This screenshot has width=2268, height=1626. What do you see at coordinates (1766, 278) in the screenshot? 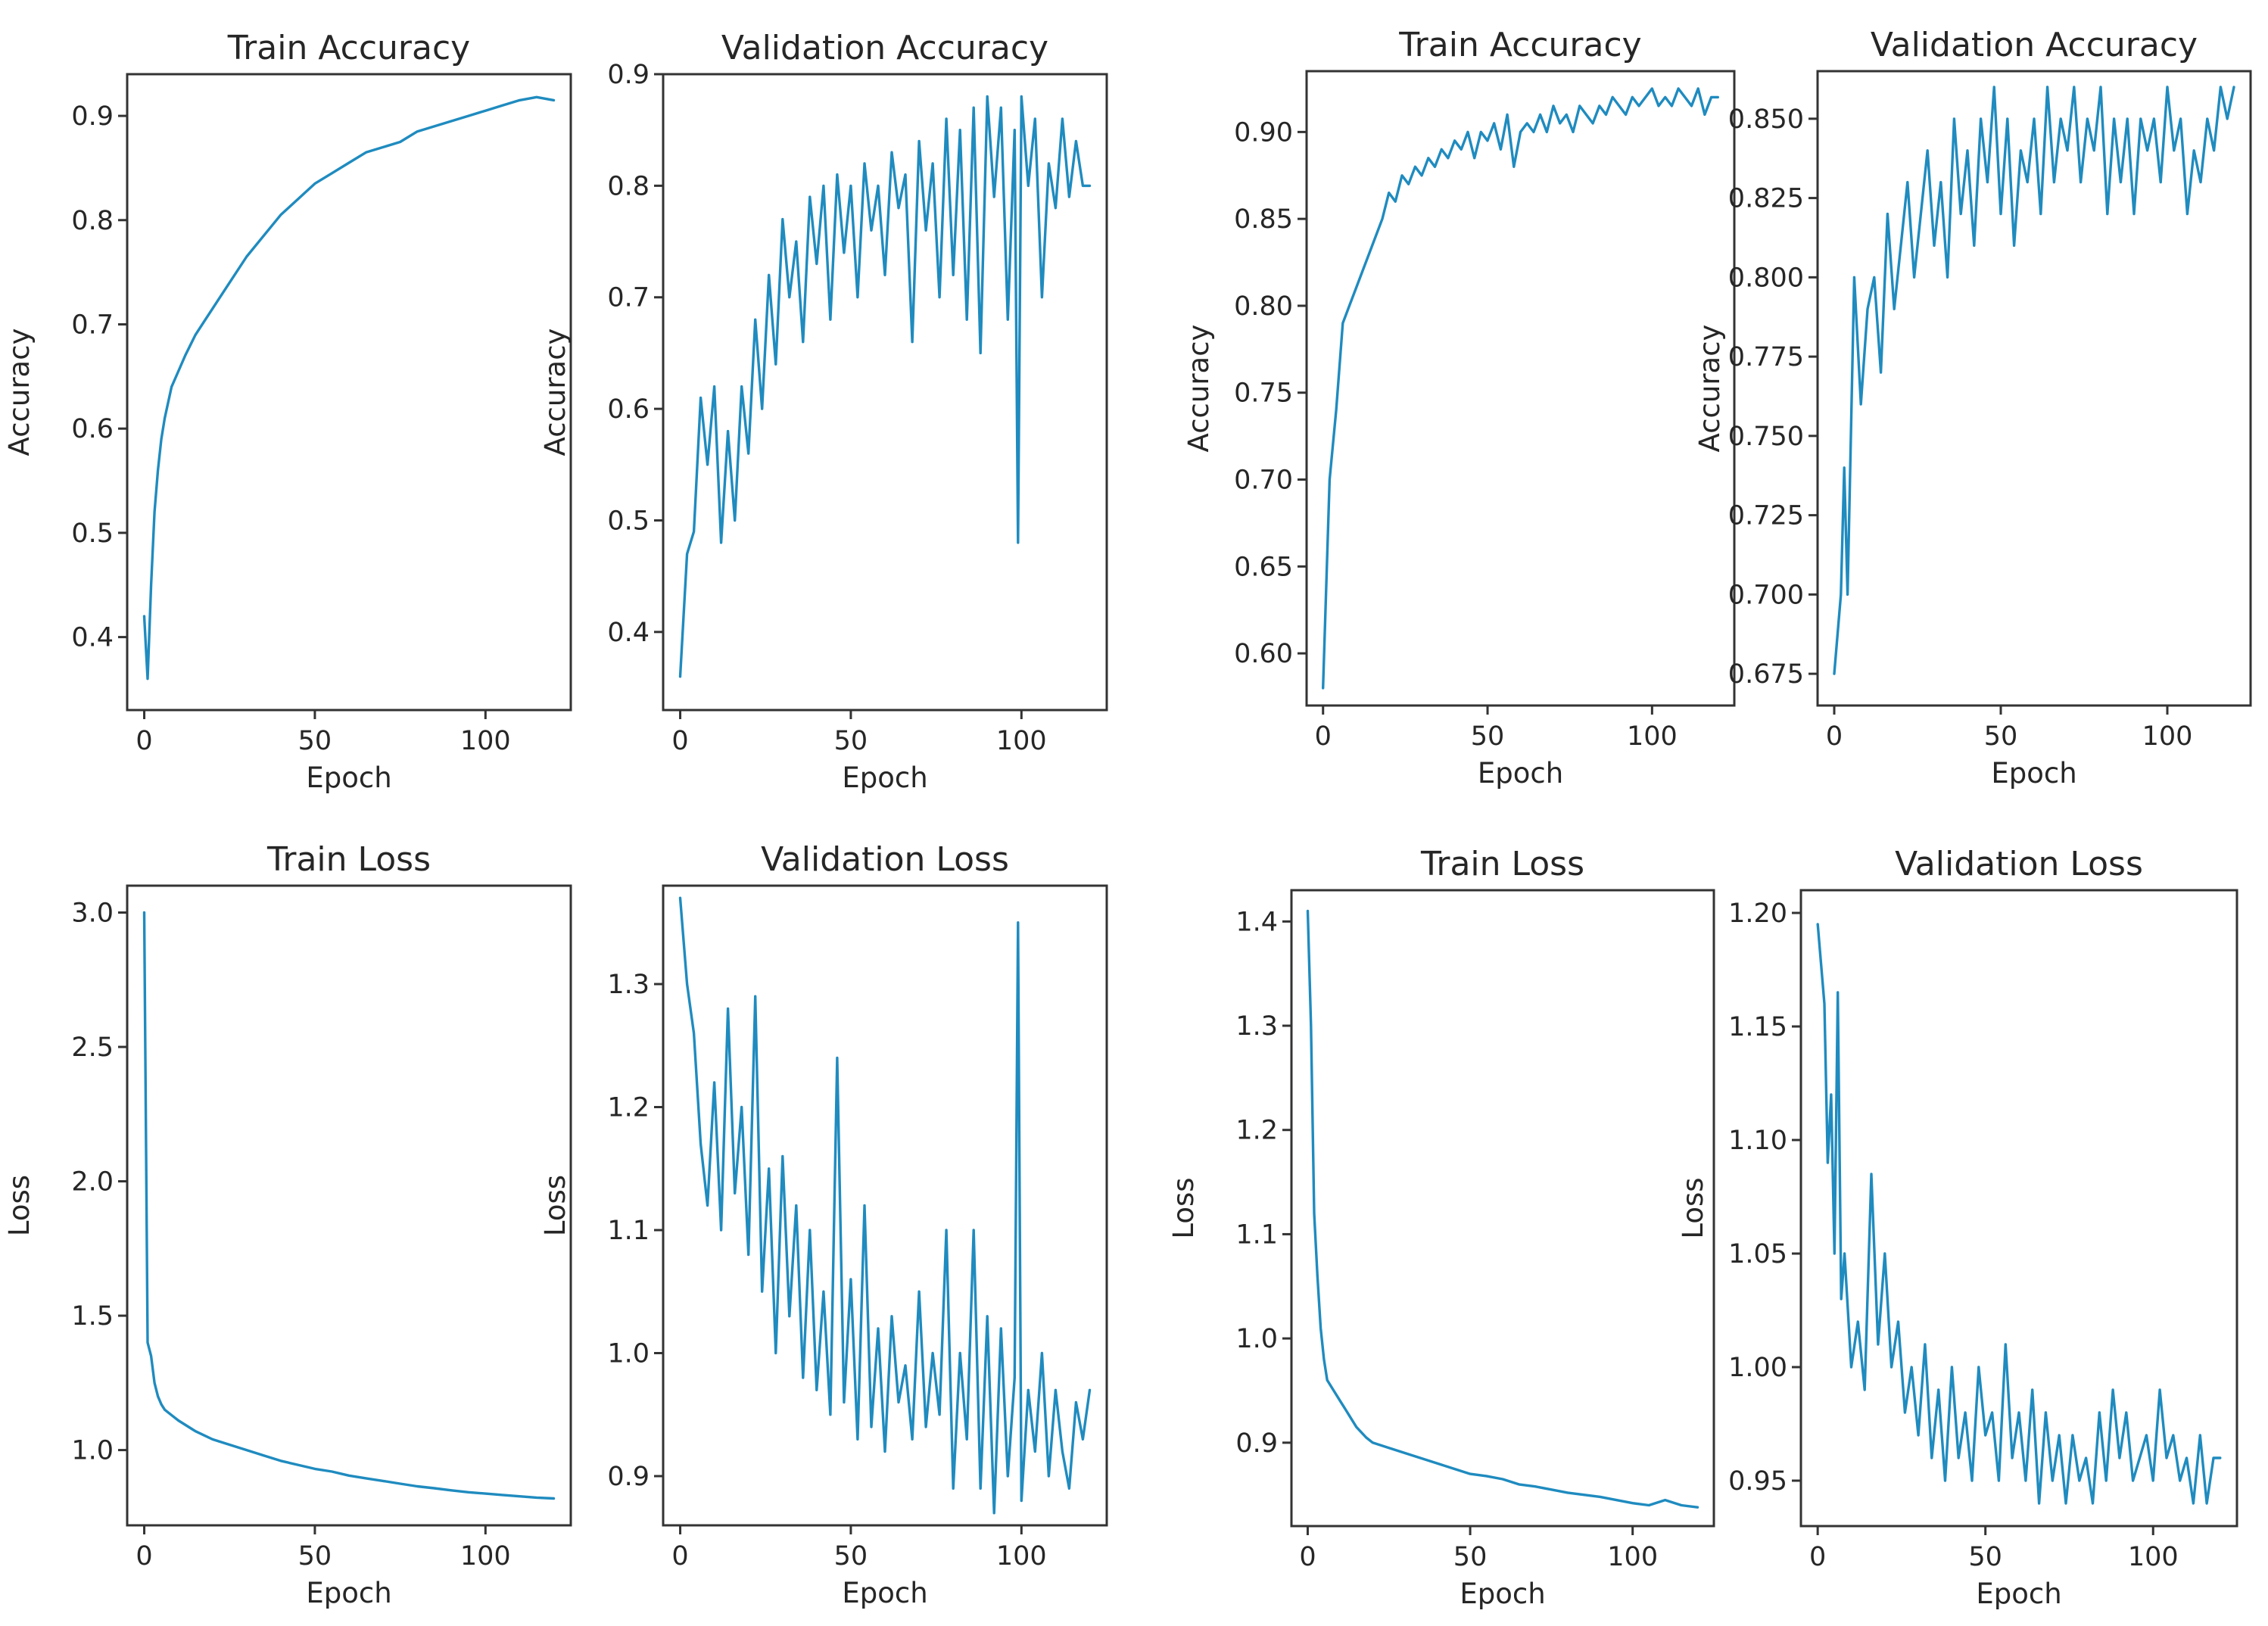
I see `y-tick-label: 0.800` at bounding box center [1766, 278].